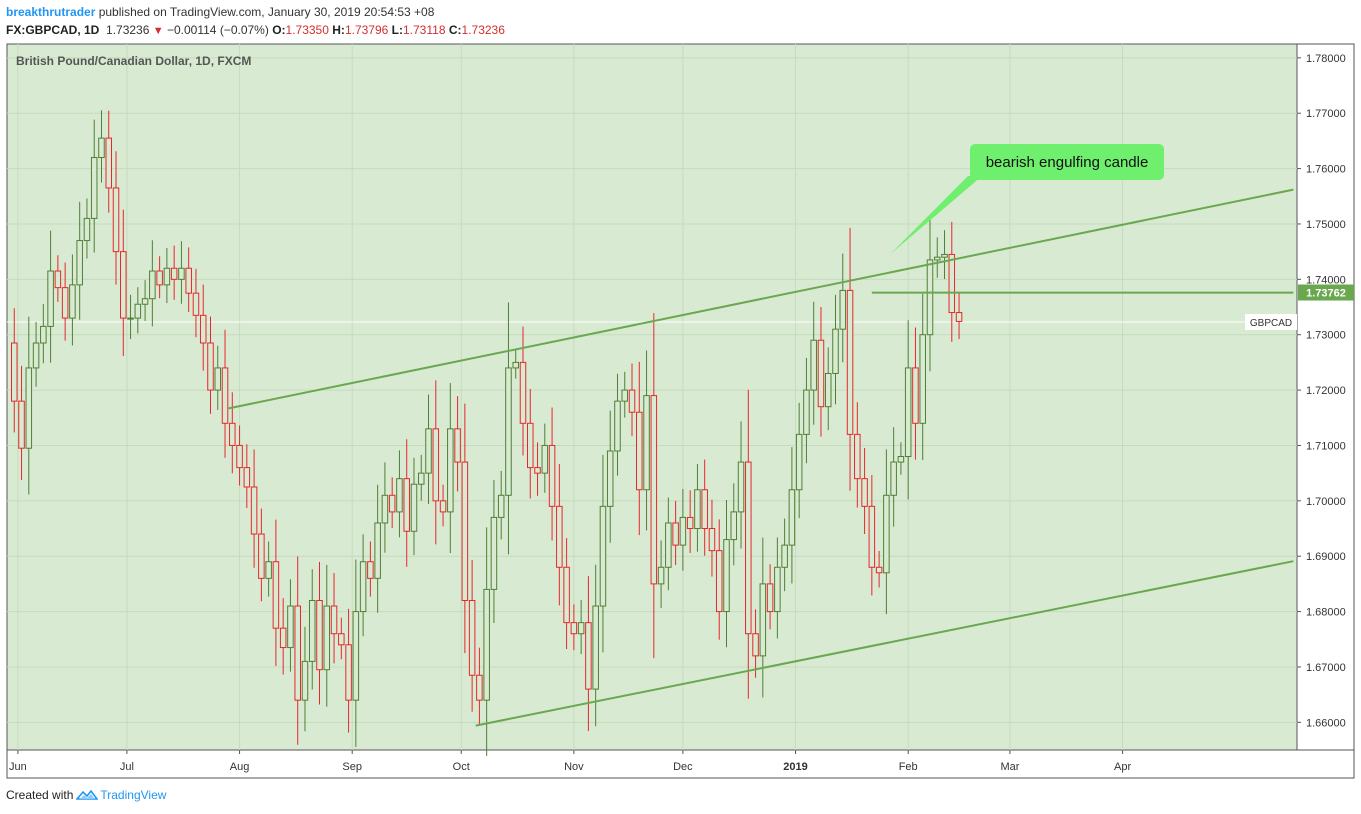  Describe the element at coordinates (795, 767) in the screenshot. I see `x-tick-label-7: 2019` at that location.